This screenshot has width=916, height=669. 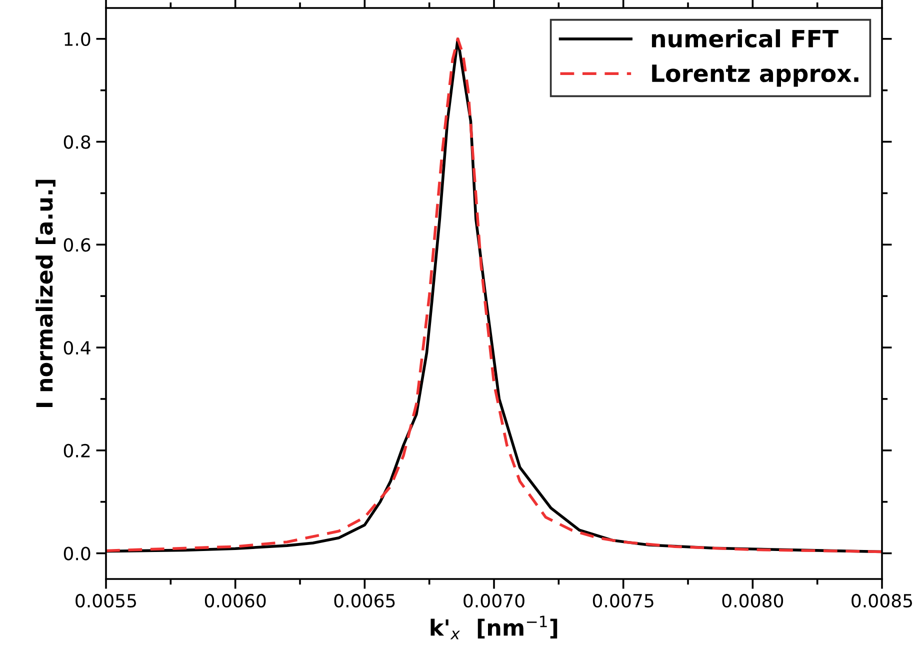 I want to click on x-tick-label: 0.0065, so click(x=364, y=601).